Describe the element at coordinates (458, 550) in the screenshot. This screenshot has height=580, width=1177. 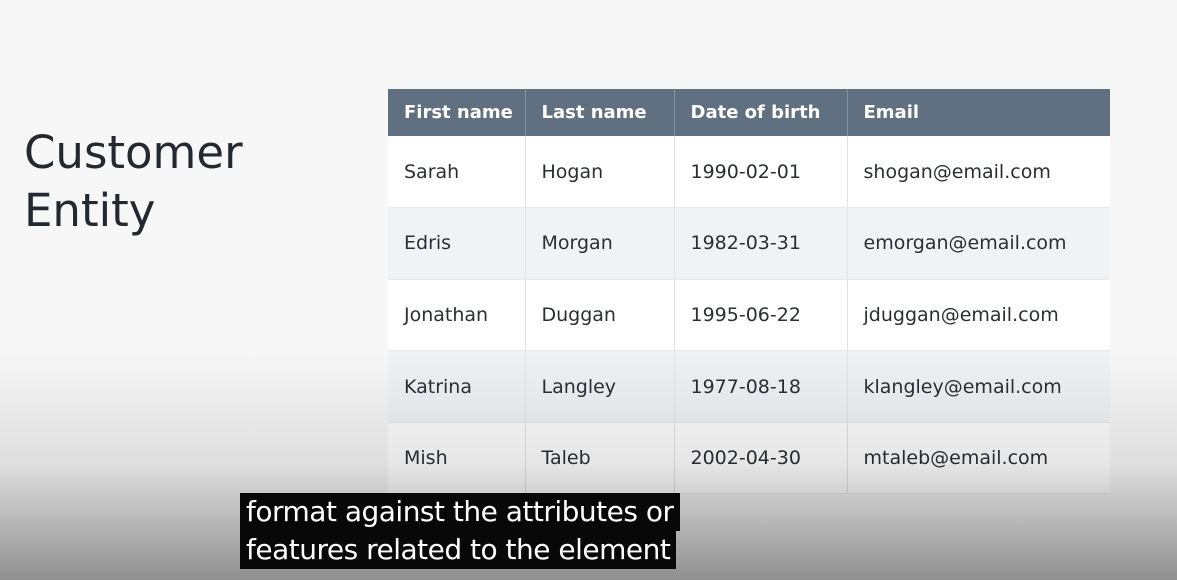
I see `caption-line-2: features related to the element` at that location.